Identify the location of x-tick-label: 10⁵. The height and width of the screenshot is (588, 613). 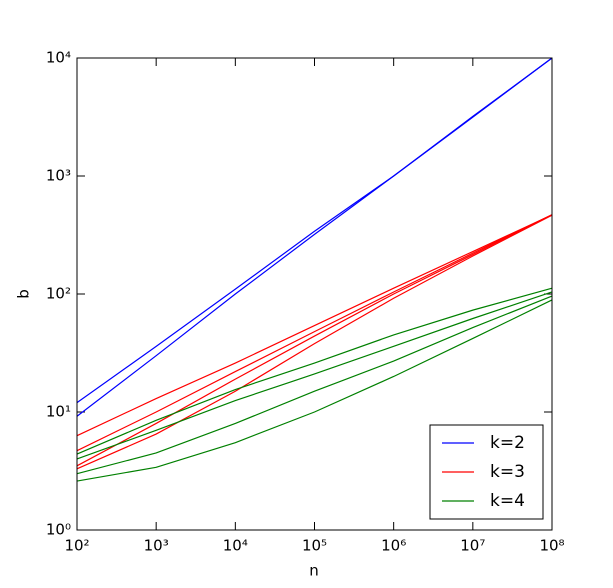
(314, 546).